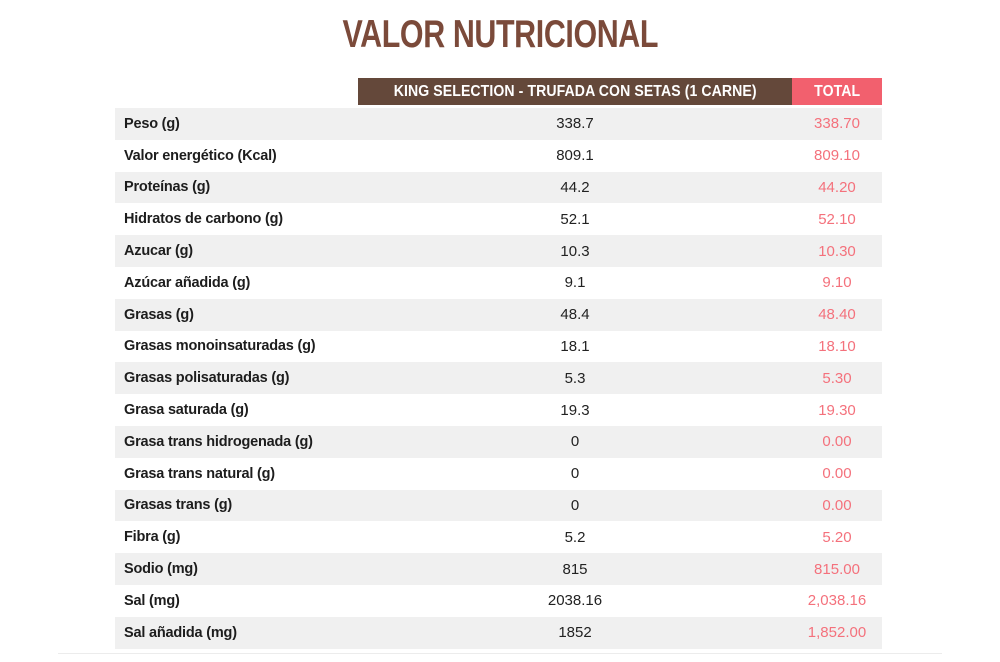  I want to click on row-value: 9.1, so click(575, 283).